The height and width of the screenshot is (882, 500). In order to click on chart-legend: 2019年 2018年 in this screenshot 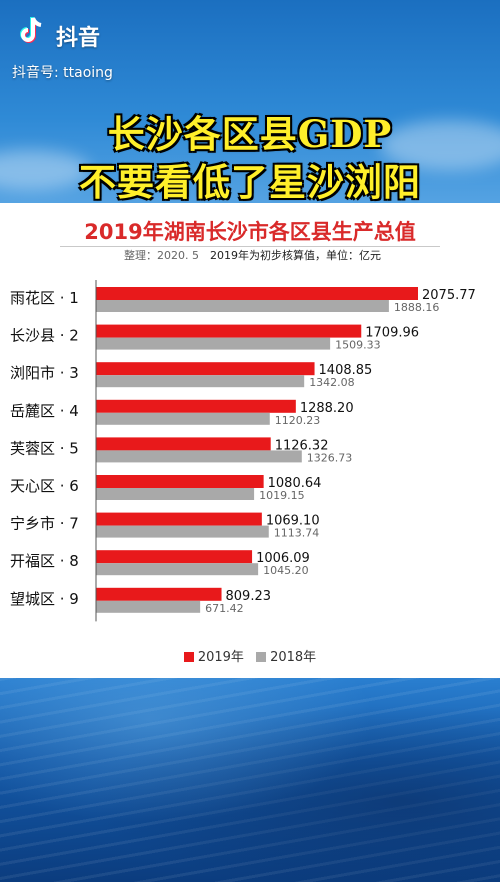, I will do `click(250, 655)`.